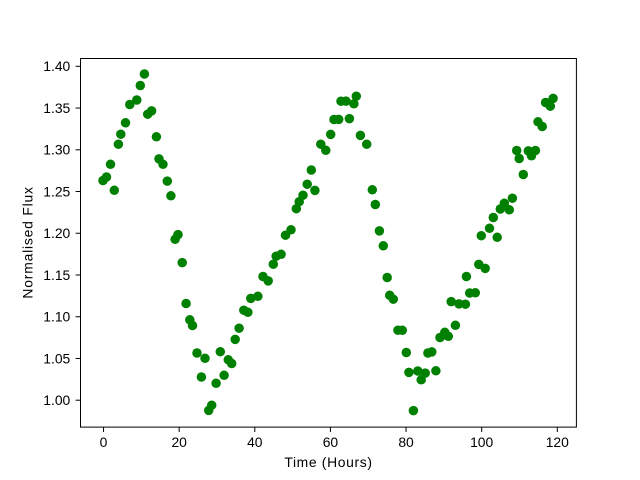 This screenshot has width=640, height=480. What do you see at coordinates (56, 275) in the screenshot?
I see `svg-text: 1.15` at bounding box center [56, 275].